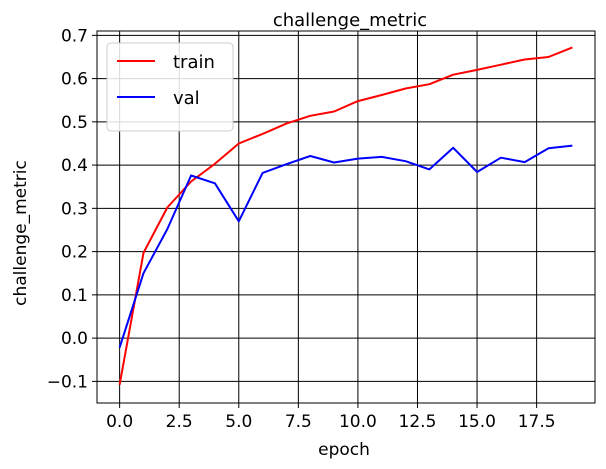 This screenshot has height=469, width=606. I want to click on x-tick-label: 10.0, so click(358, 422).